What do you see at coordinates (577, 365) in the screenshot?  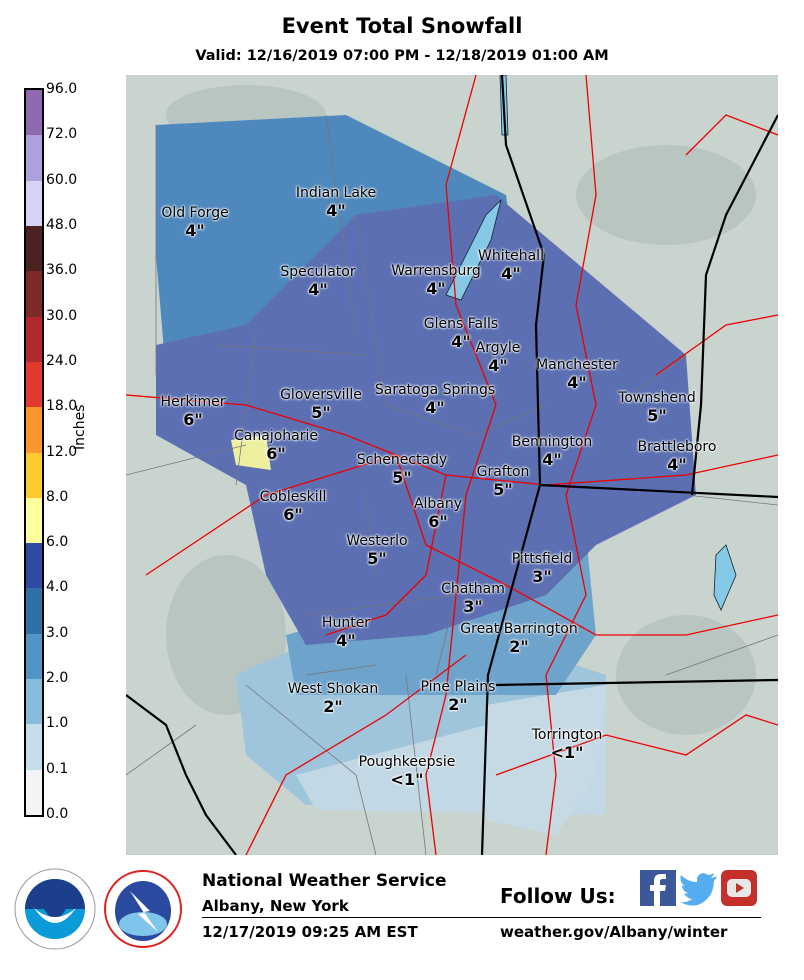 I see `location-name: Manchester` at bounding box center [577, 365].